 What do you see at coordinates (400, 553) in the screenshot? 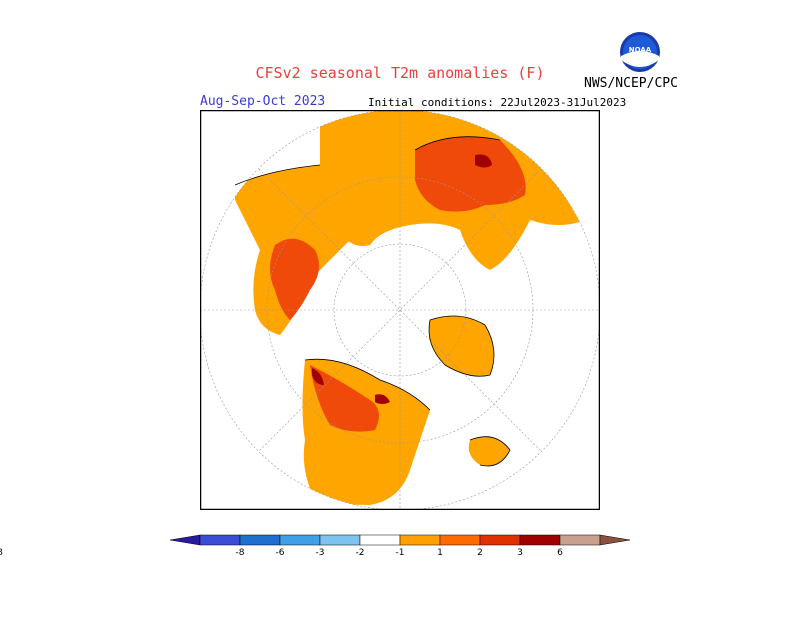
I see `colorbar-tick-label: -1` at bounding box center [400, 553].